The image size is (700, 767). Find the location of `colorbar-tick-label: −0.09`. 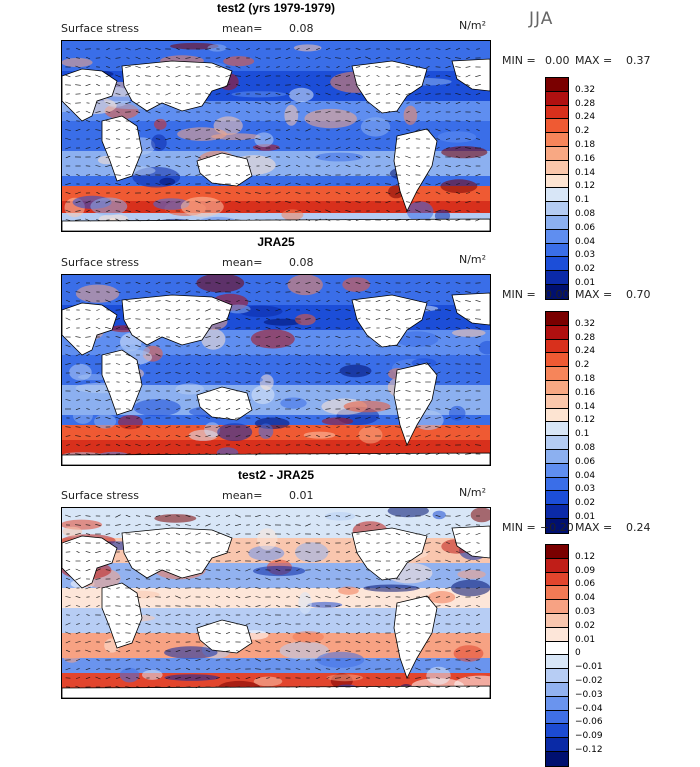

colorbar-tick-label: −0.09 is located at coordinates (589, 736).